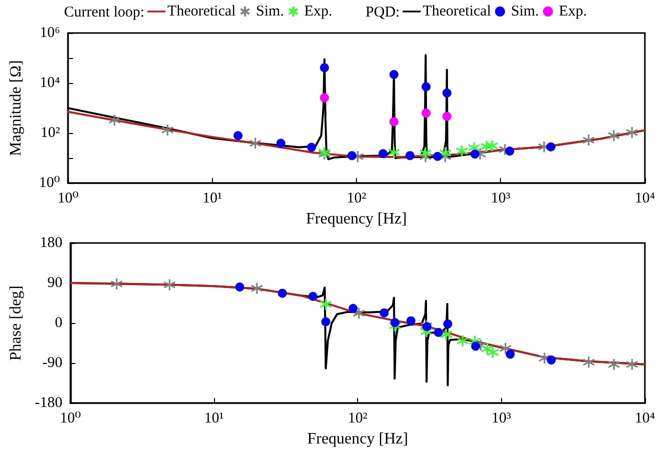  I want to click on y-tick-label: -90, so click(52, 363).